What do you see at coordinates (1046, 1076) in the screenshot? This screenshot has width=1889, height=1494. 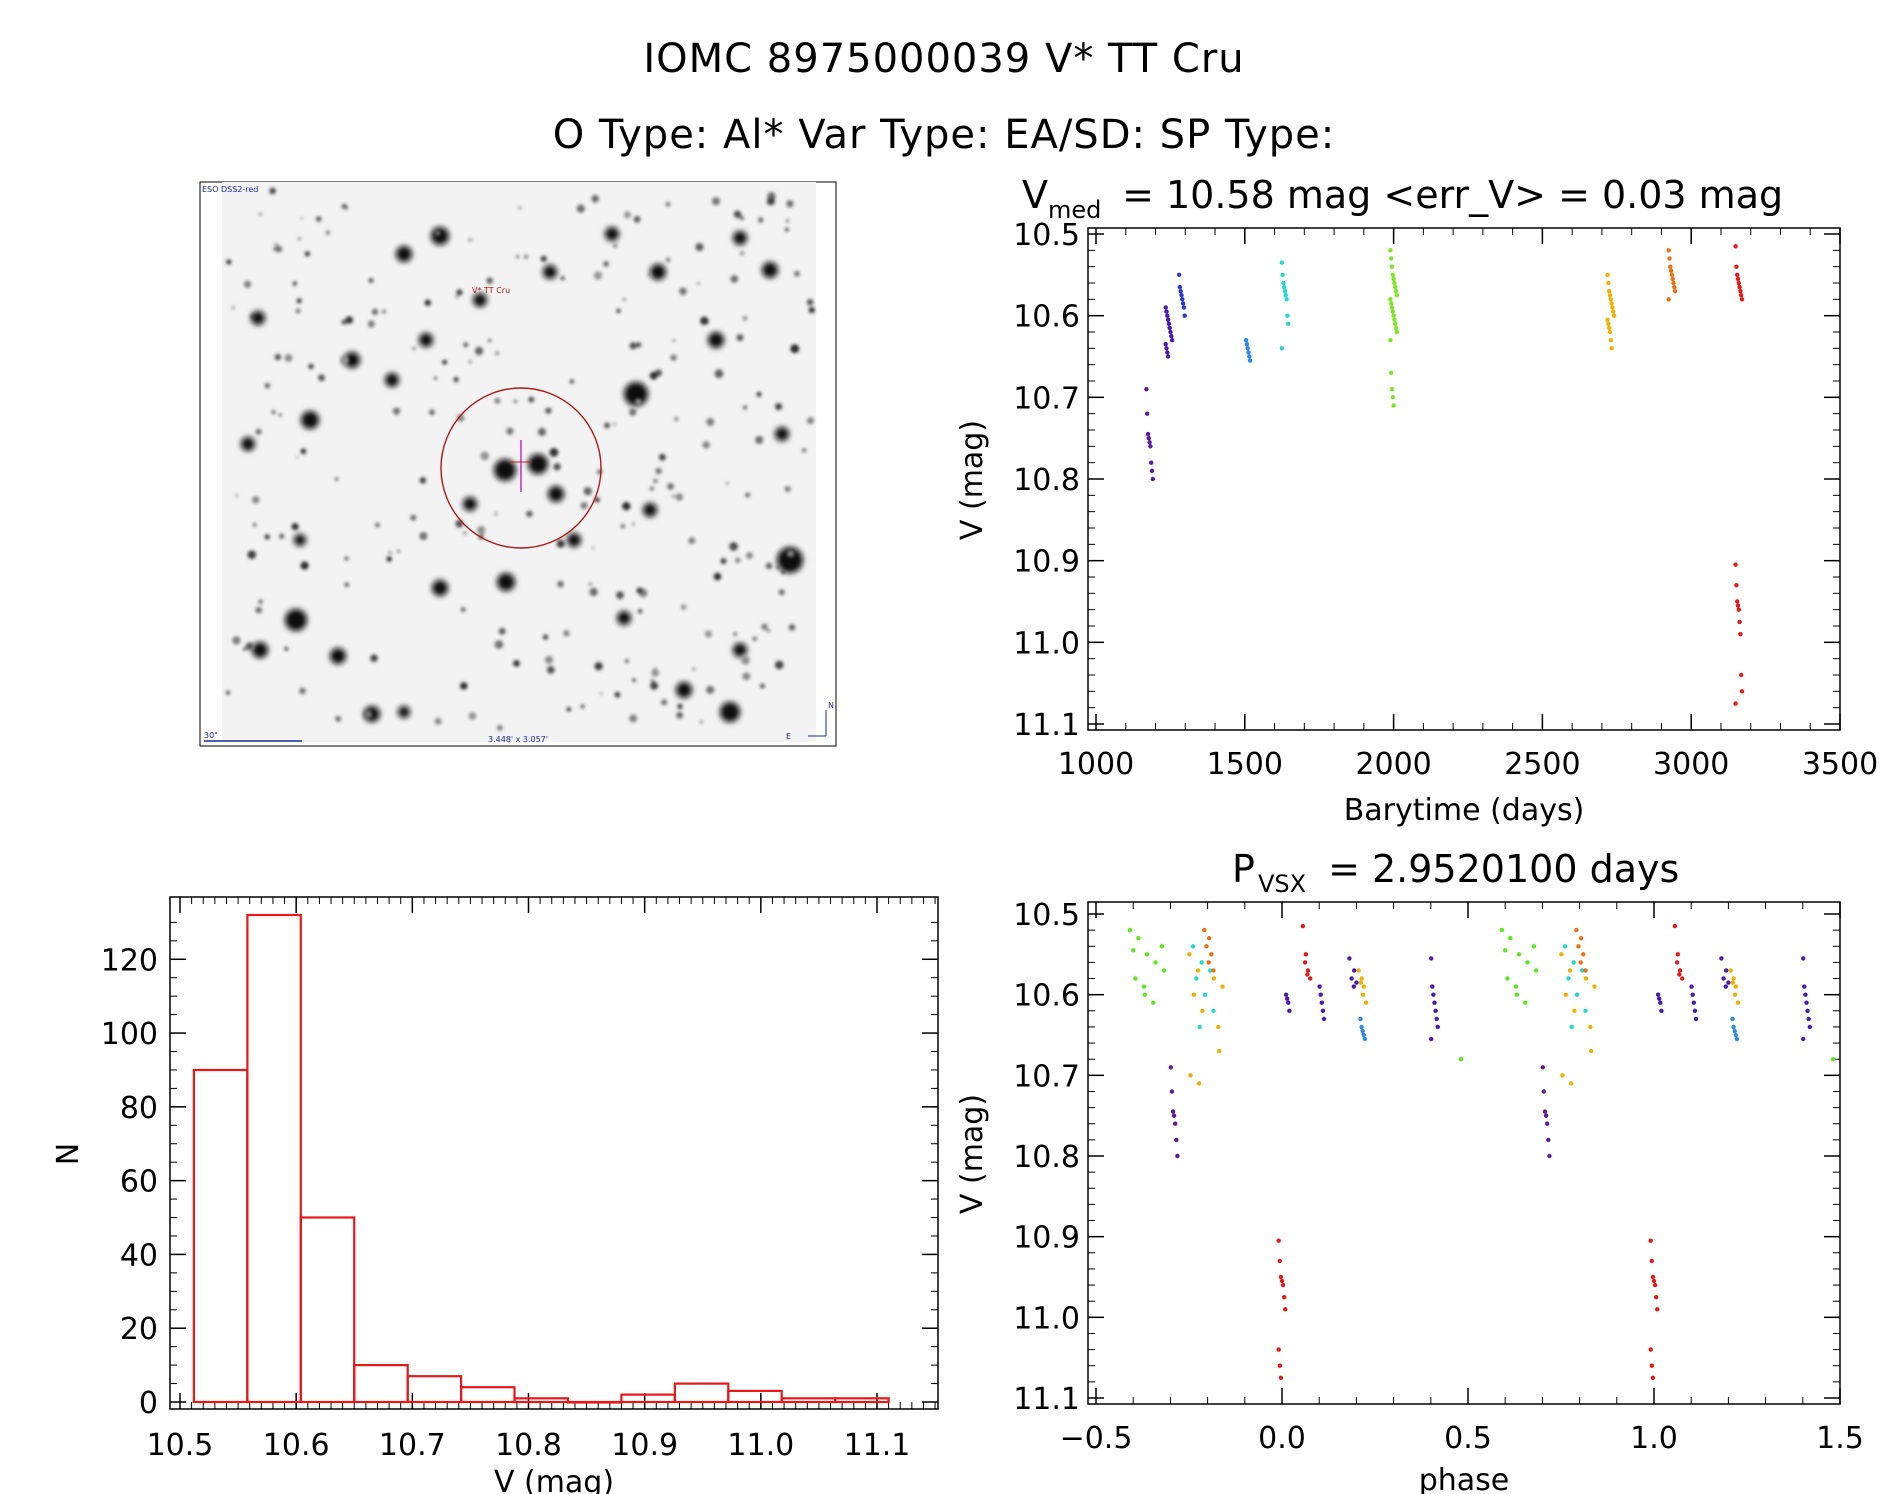 I see `y-tick-label: 10.7` at bounding box center [1046, 1076].